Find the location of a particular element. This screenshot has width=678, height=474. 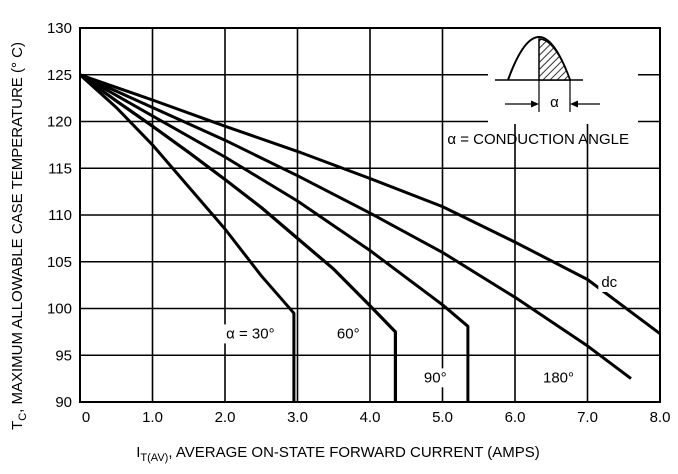

x-tick-label: 2.0 is located at coordinates (225, 417).